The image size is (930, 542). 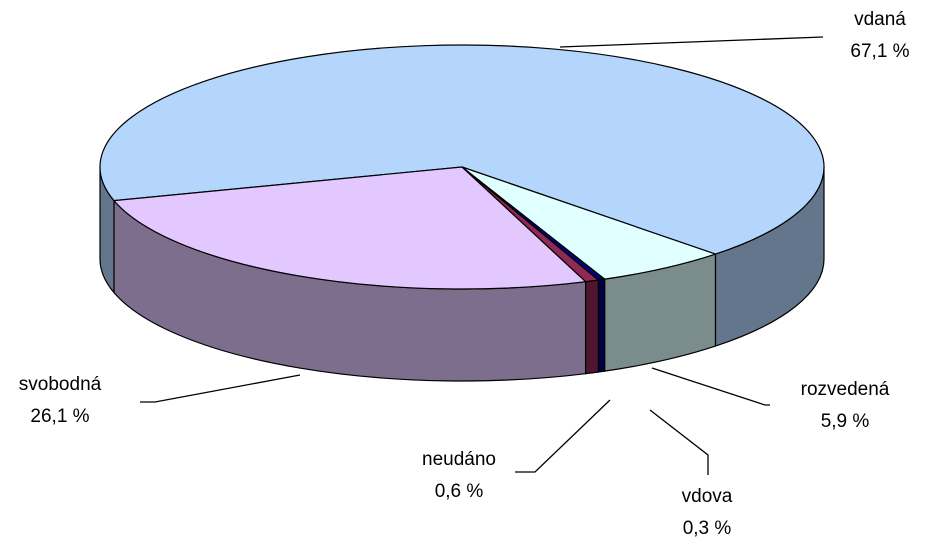 What do you see at coordinates (707, 496) in the screenshot?
I see `slice-label: vdova` at bounding box center [707, 496].